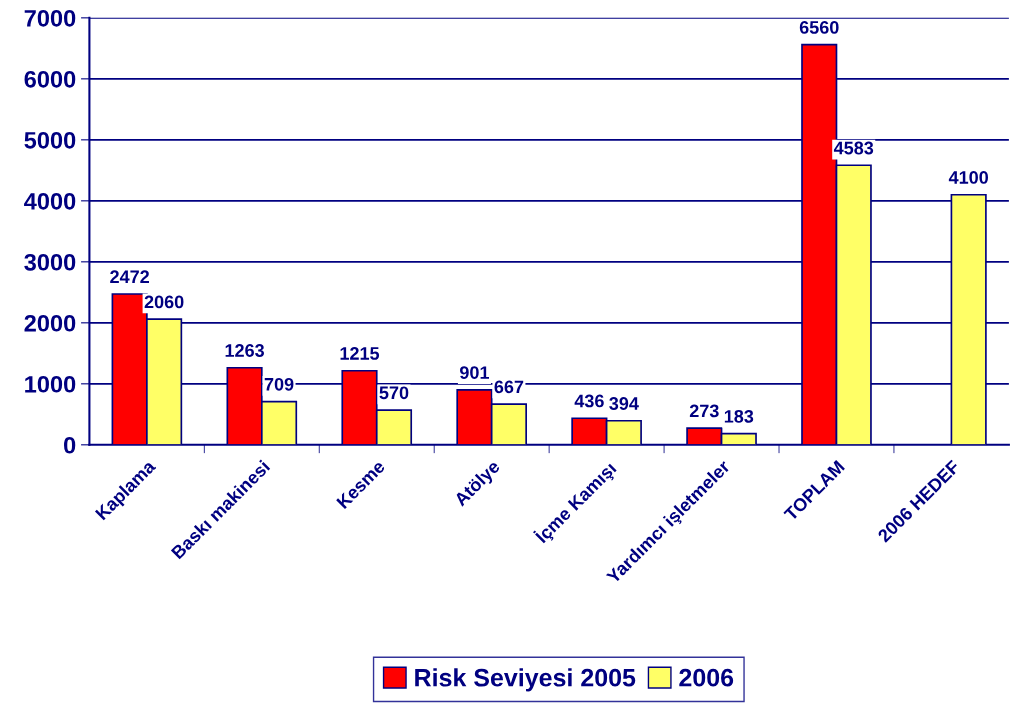 This screenshot has width=1016, height=714. I want to click on y-tick-label: 1000, so click(50, 384).